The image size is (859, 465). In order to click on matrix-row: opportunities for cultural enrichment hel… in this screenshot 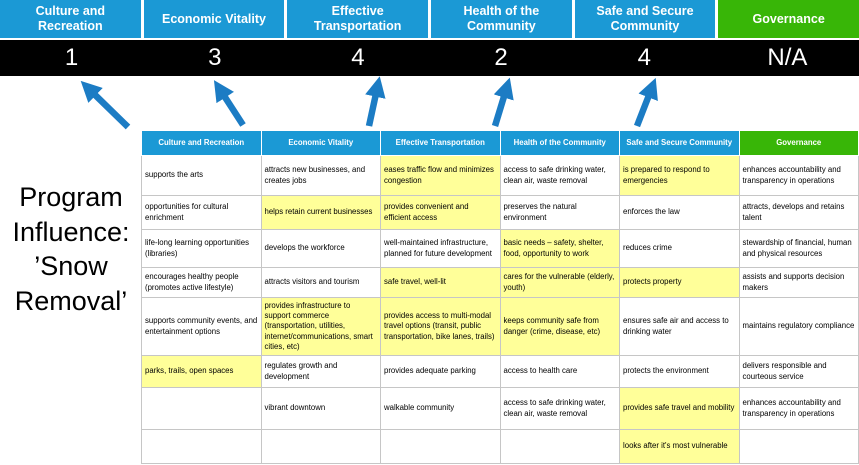, I will do `click(500, 212)`.